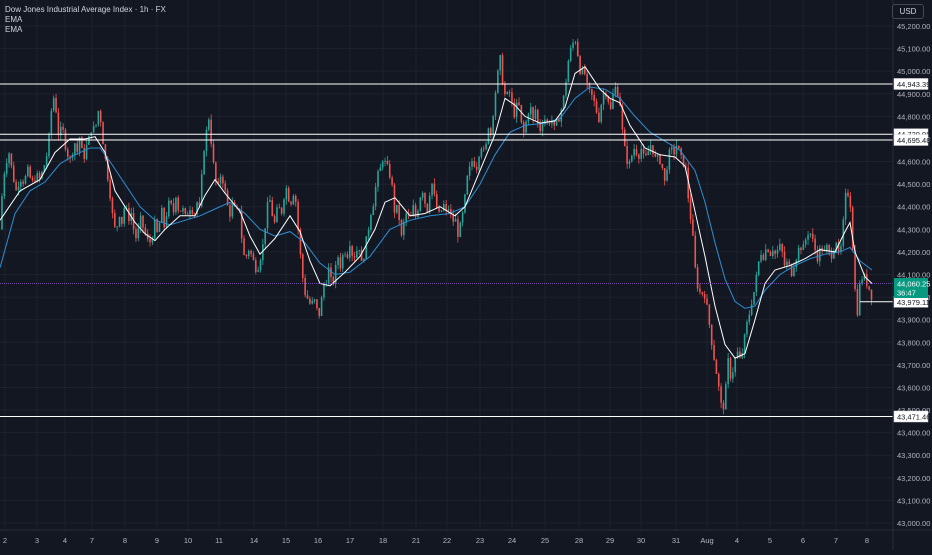 The width and height of the screenshot is (932, 555). Describe the element at coordinates (14, 19) in the screenshot. I see `indicator-ema-1: EMA` at that location.